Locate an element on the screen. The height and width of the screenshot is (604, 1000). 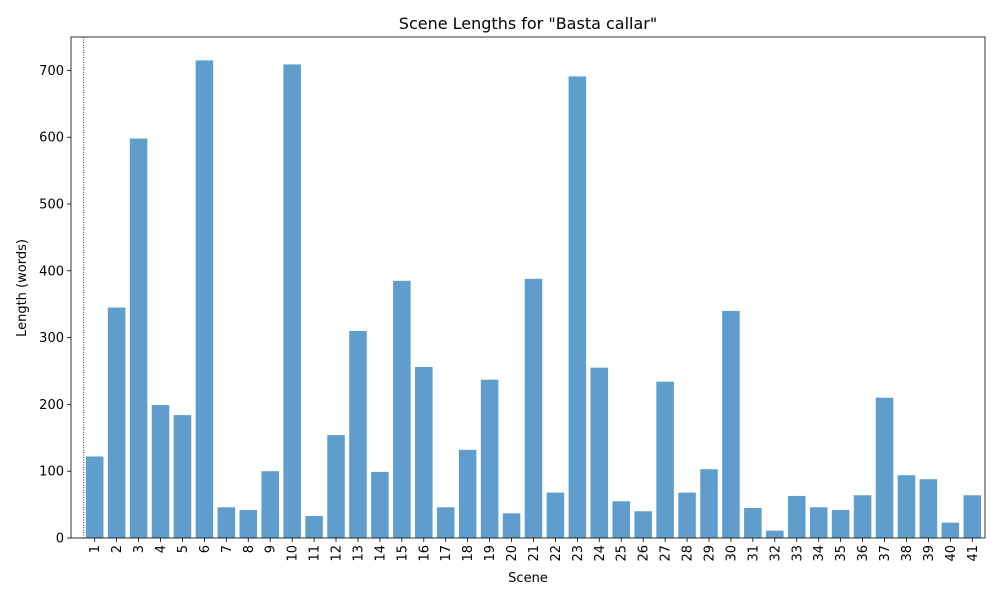
x-tick-label: 31 is located at coordinates (753, 553).